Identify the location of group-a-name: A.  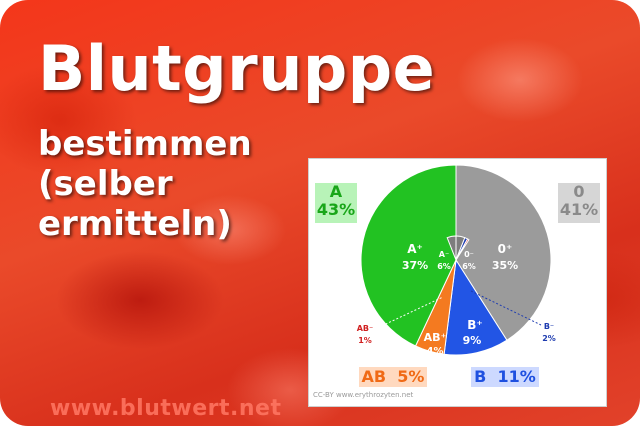
(336, 191).